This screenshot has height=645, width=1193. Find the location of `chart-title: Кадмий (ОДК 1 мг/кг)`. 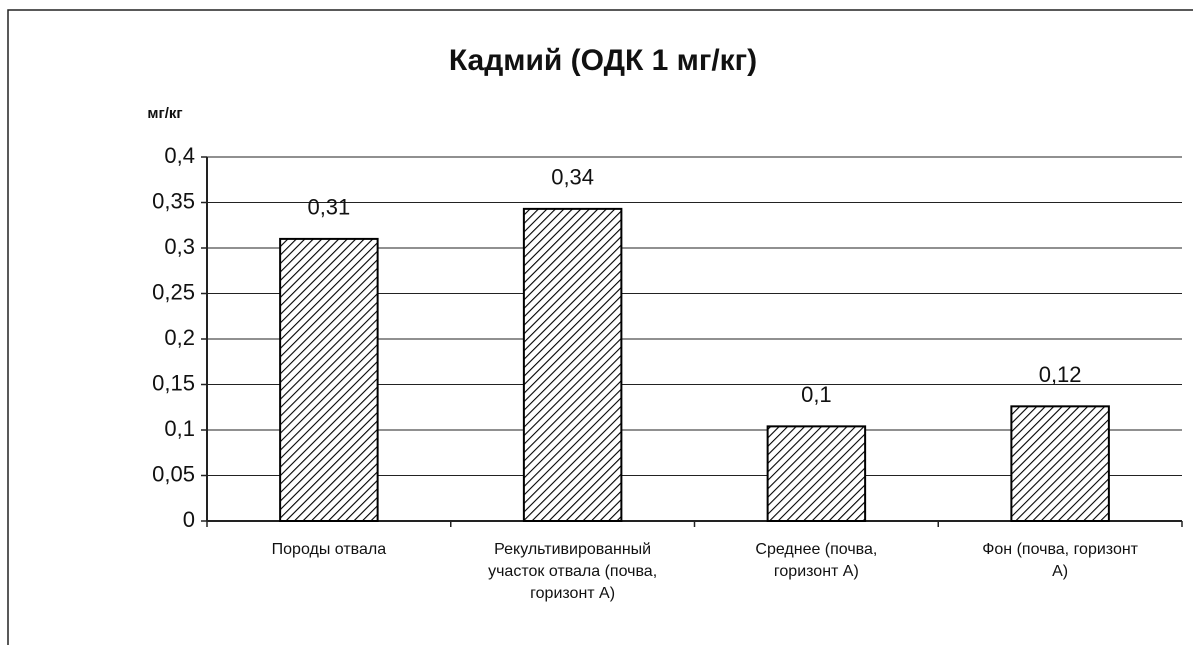

chart-title: Кадмий (ОДК 1 мг/кг) is located at coordinates (603, 60).